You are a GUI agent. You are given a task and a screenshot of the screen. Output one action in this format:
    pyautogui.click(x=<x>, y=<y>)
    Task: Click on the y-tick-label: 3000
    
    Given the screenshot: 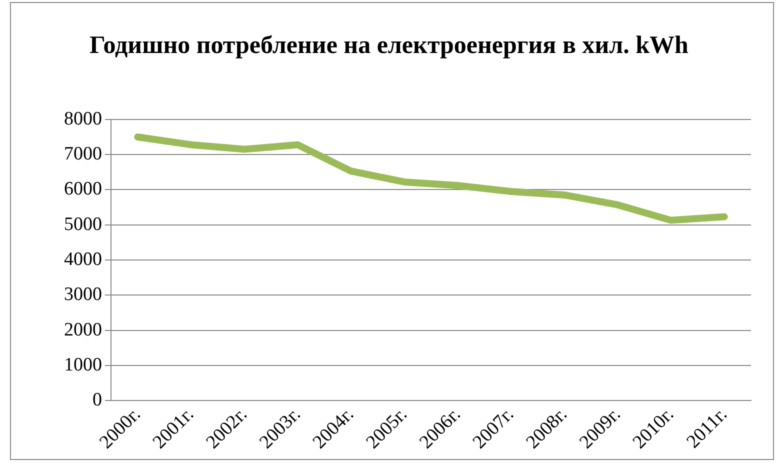 What is the action you would take?
    pyautogui.click(x=83, y=295)
    